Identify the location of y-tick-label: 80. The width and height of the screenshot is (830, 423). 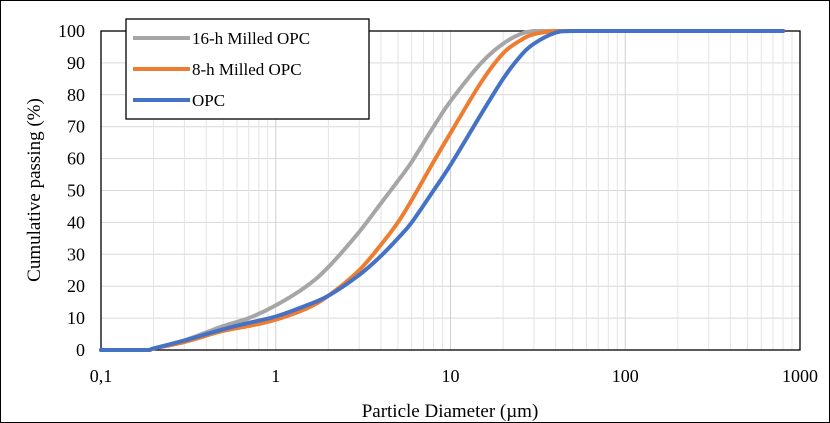
(76, 95).